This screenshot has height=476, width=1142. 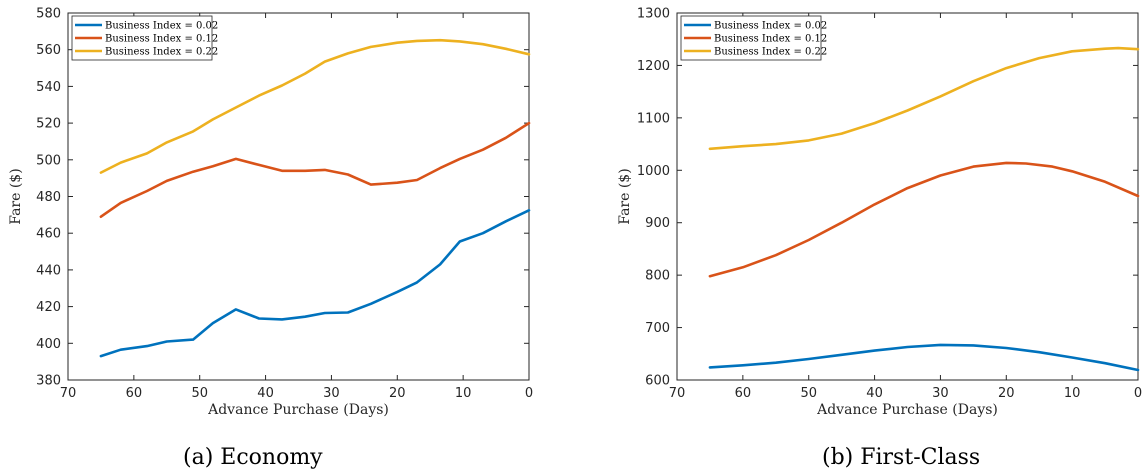 I want to click on y-tick-label: 700, so click(x=657, y=328).